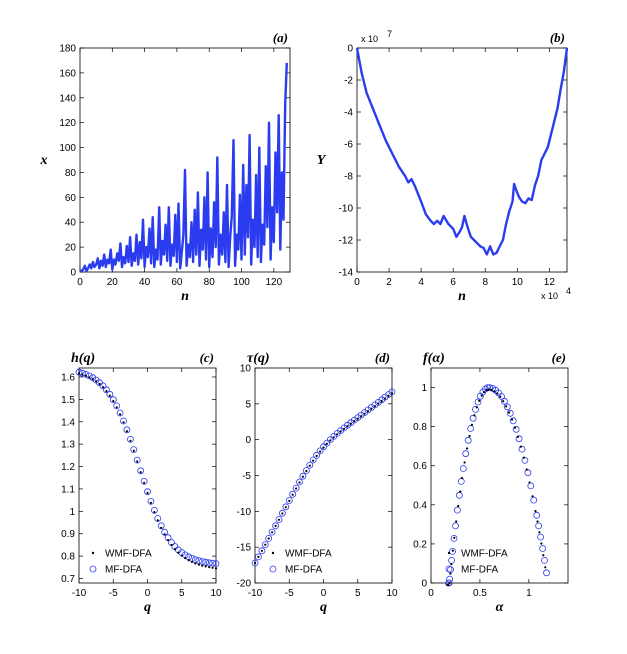  I want to click on y-tick-label: 140, so click(67, 98).